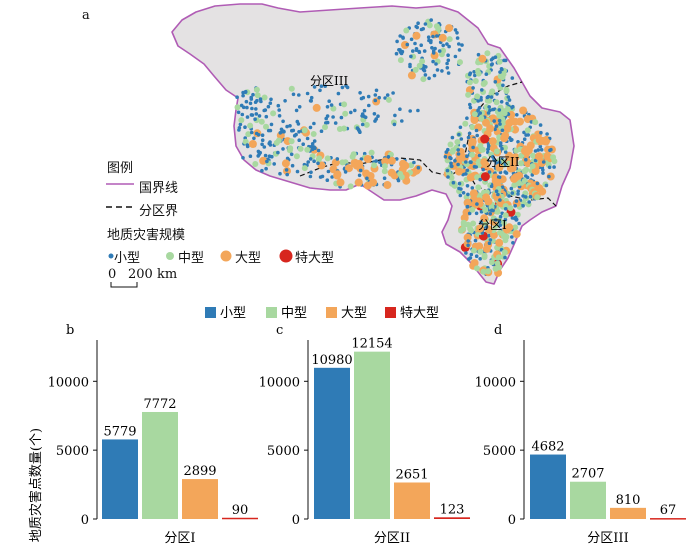 The width and height of the screenshot is (695, 551). Describe the element at coordinates (36, 485) in the screenshot. I see `y-axis-label: 地质灾害点数量(个)` at that location.